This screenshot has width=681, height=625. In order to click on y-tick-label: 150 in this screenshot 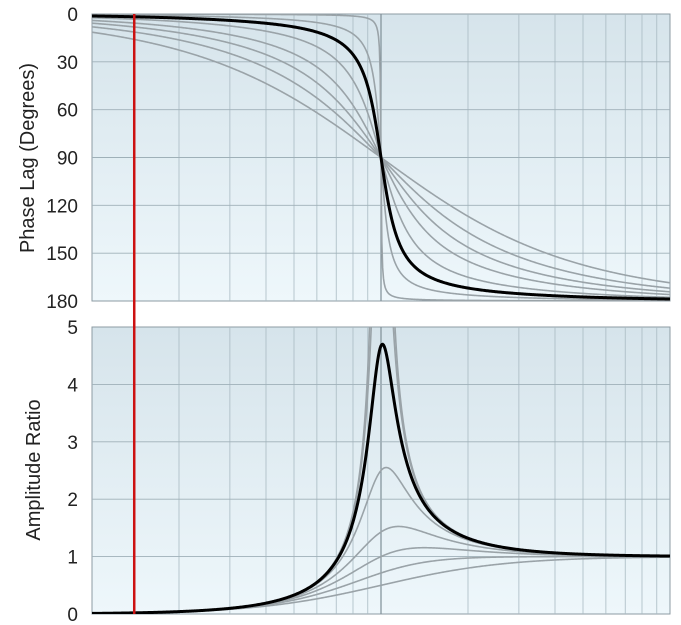, I will do `click(62, 254)`.